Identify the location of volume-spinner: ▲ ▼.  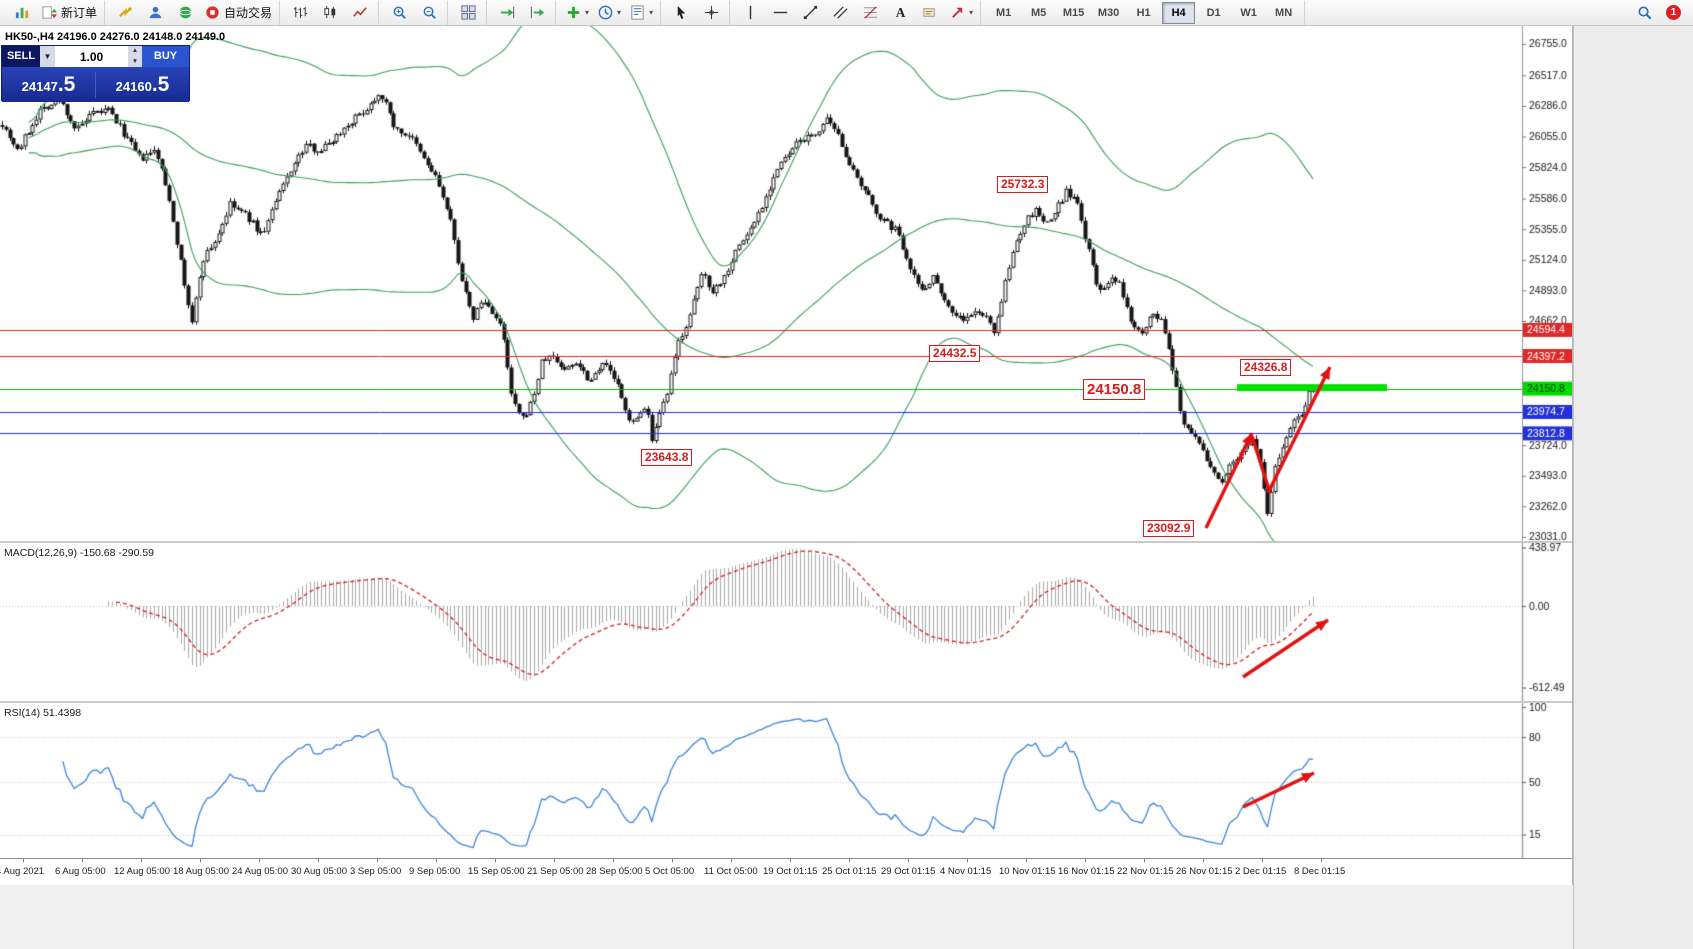
(135, 56).